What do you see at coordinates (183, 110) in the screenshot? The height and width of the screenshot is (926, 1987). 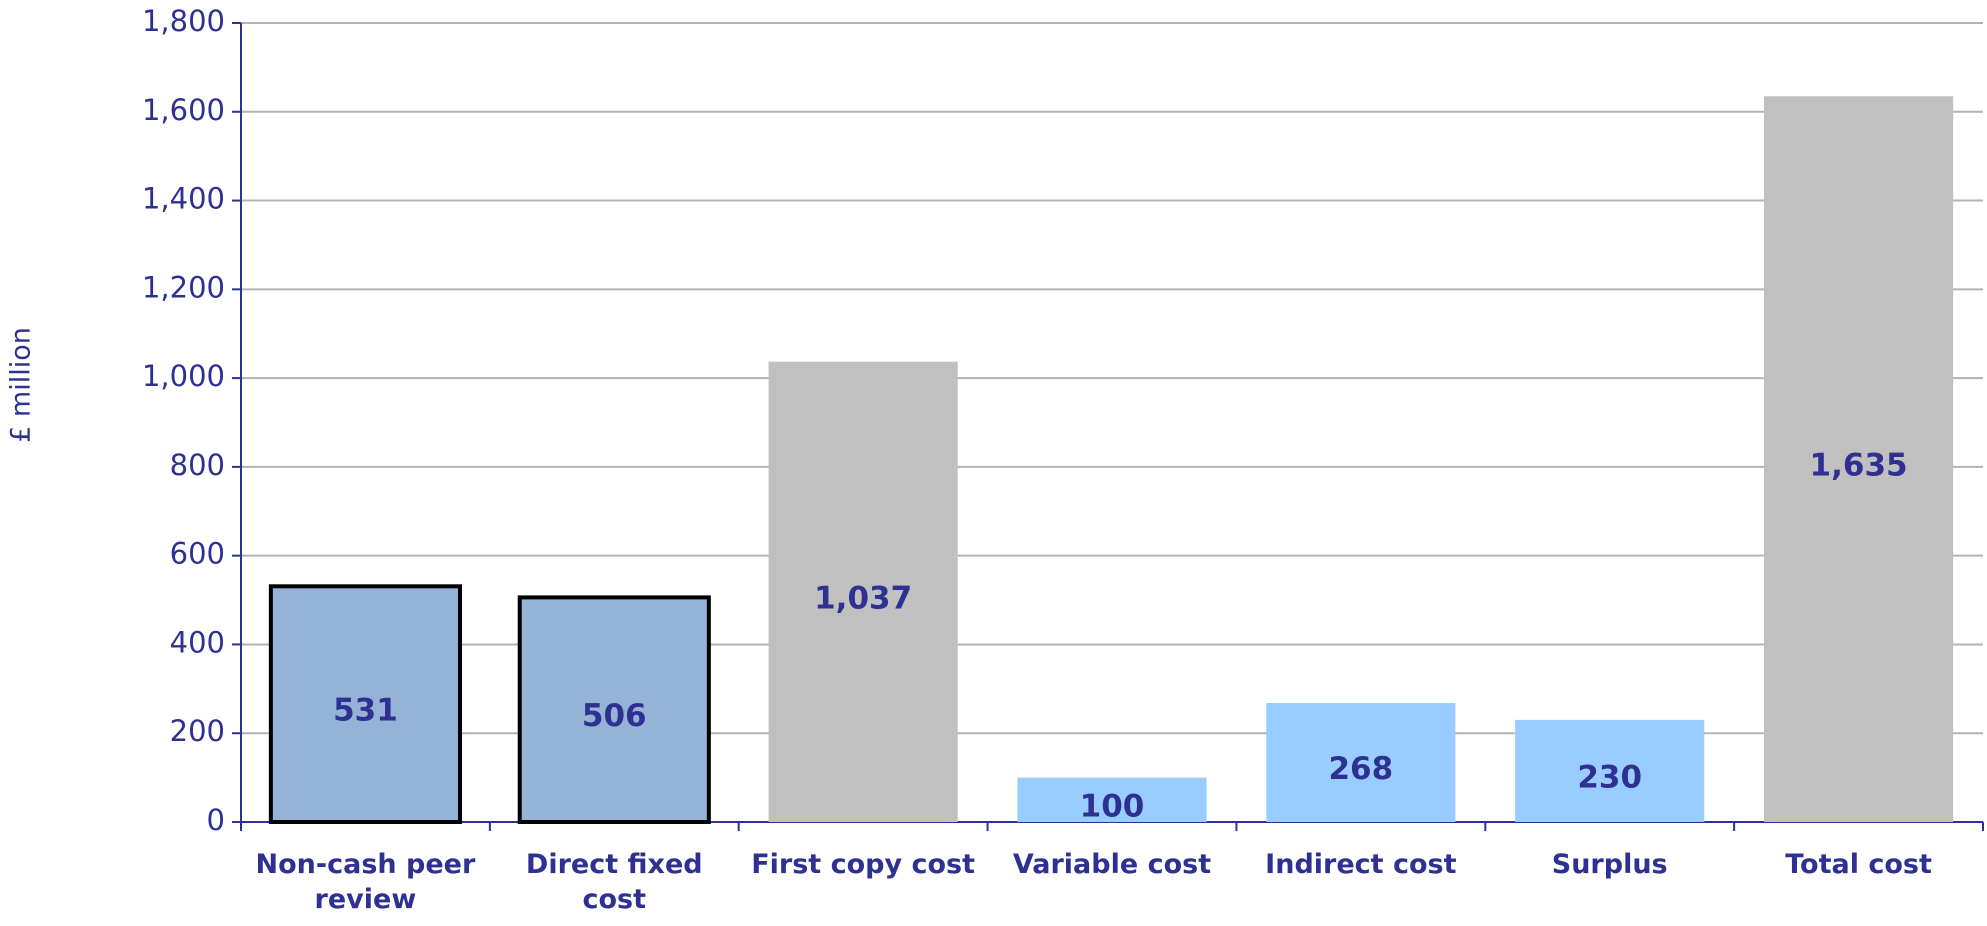 I see `y-tick-label: 1,600` at bounding box center [183, 110].